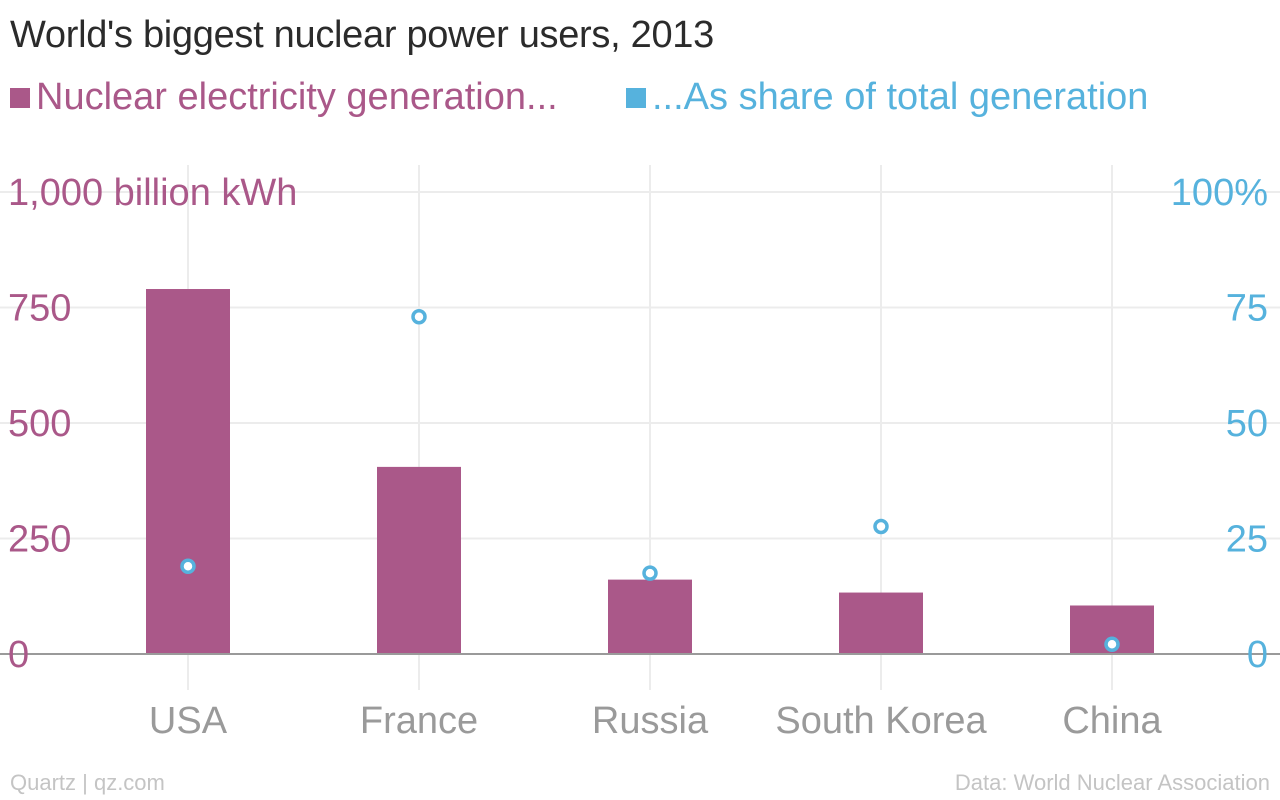 Image resolution: width=1280 pixels, height=800 pixels. What do you see at coordinates (188, 566) in the screenshot?
I see `point-usa` at bounding box center [188, 566].